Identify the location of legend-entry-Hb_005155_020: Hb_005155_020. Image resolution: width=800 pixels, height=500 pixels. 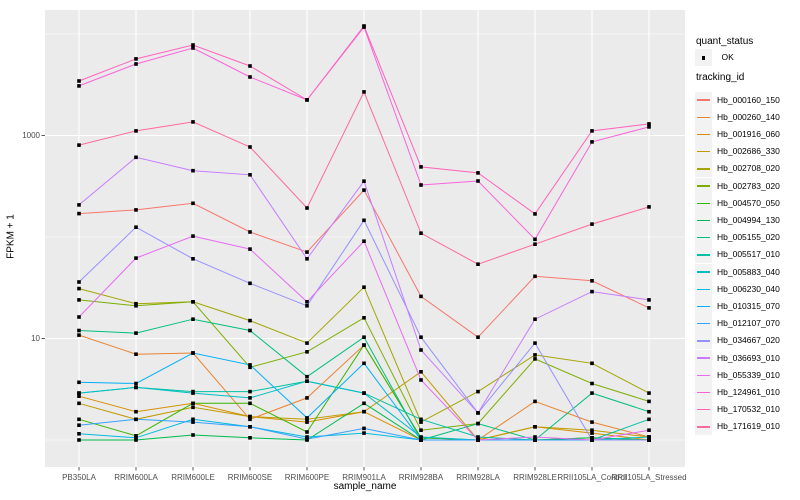
(737, 238).